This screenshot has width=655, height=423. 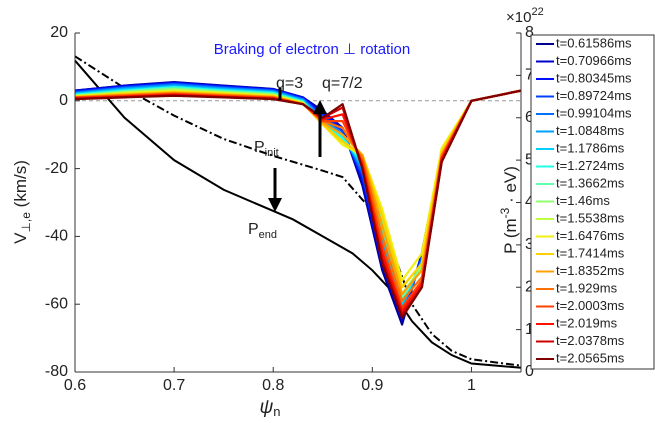 I want to click on chart-title: Braking of electron ⊥ rotation, so click(x=312, y=49).